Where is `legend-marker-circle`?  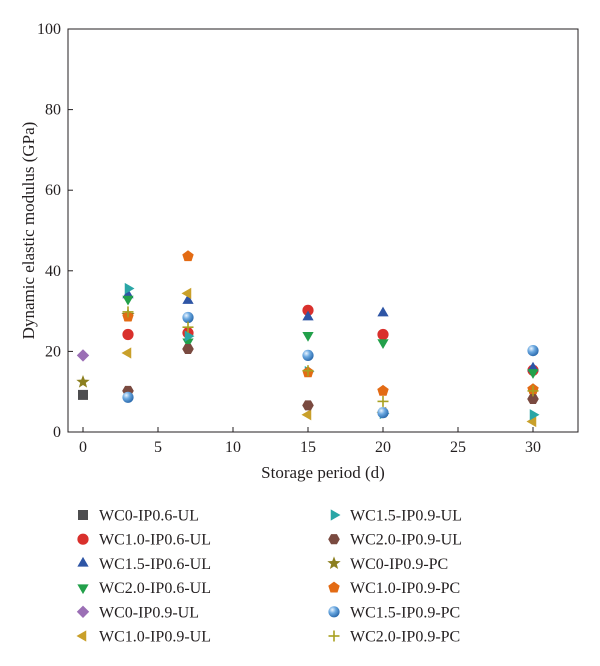
legend-marker-circle is located at coordinates (83, 539).